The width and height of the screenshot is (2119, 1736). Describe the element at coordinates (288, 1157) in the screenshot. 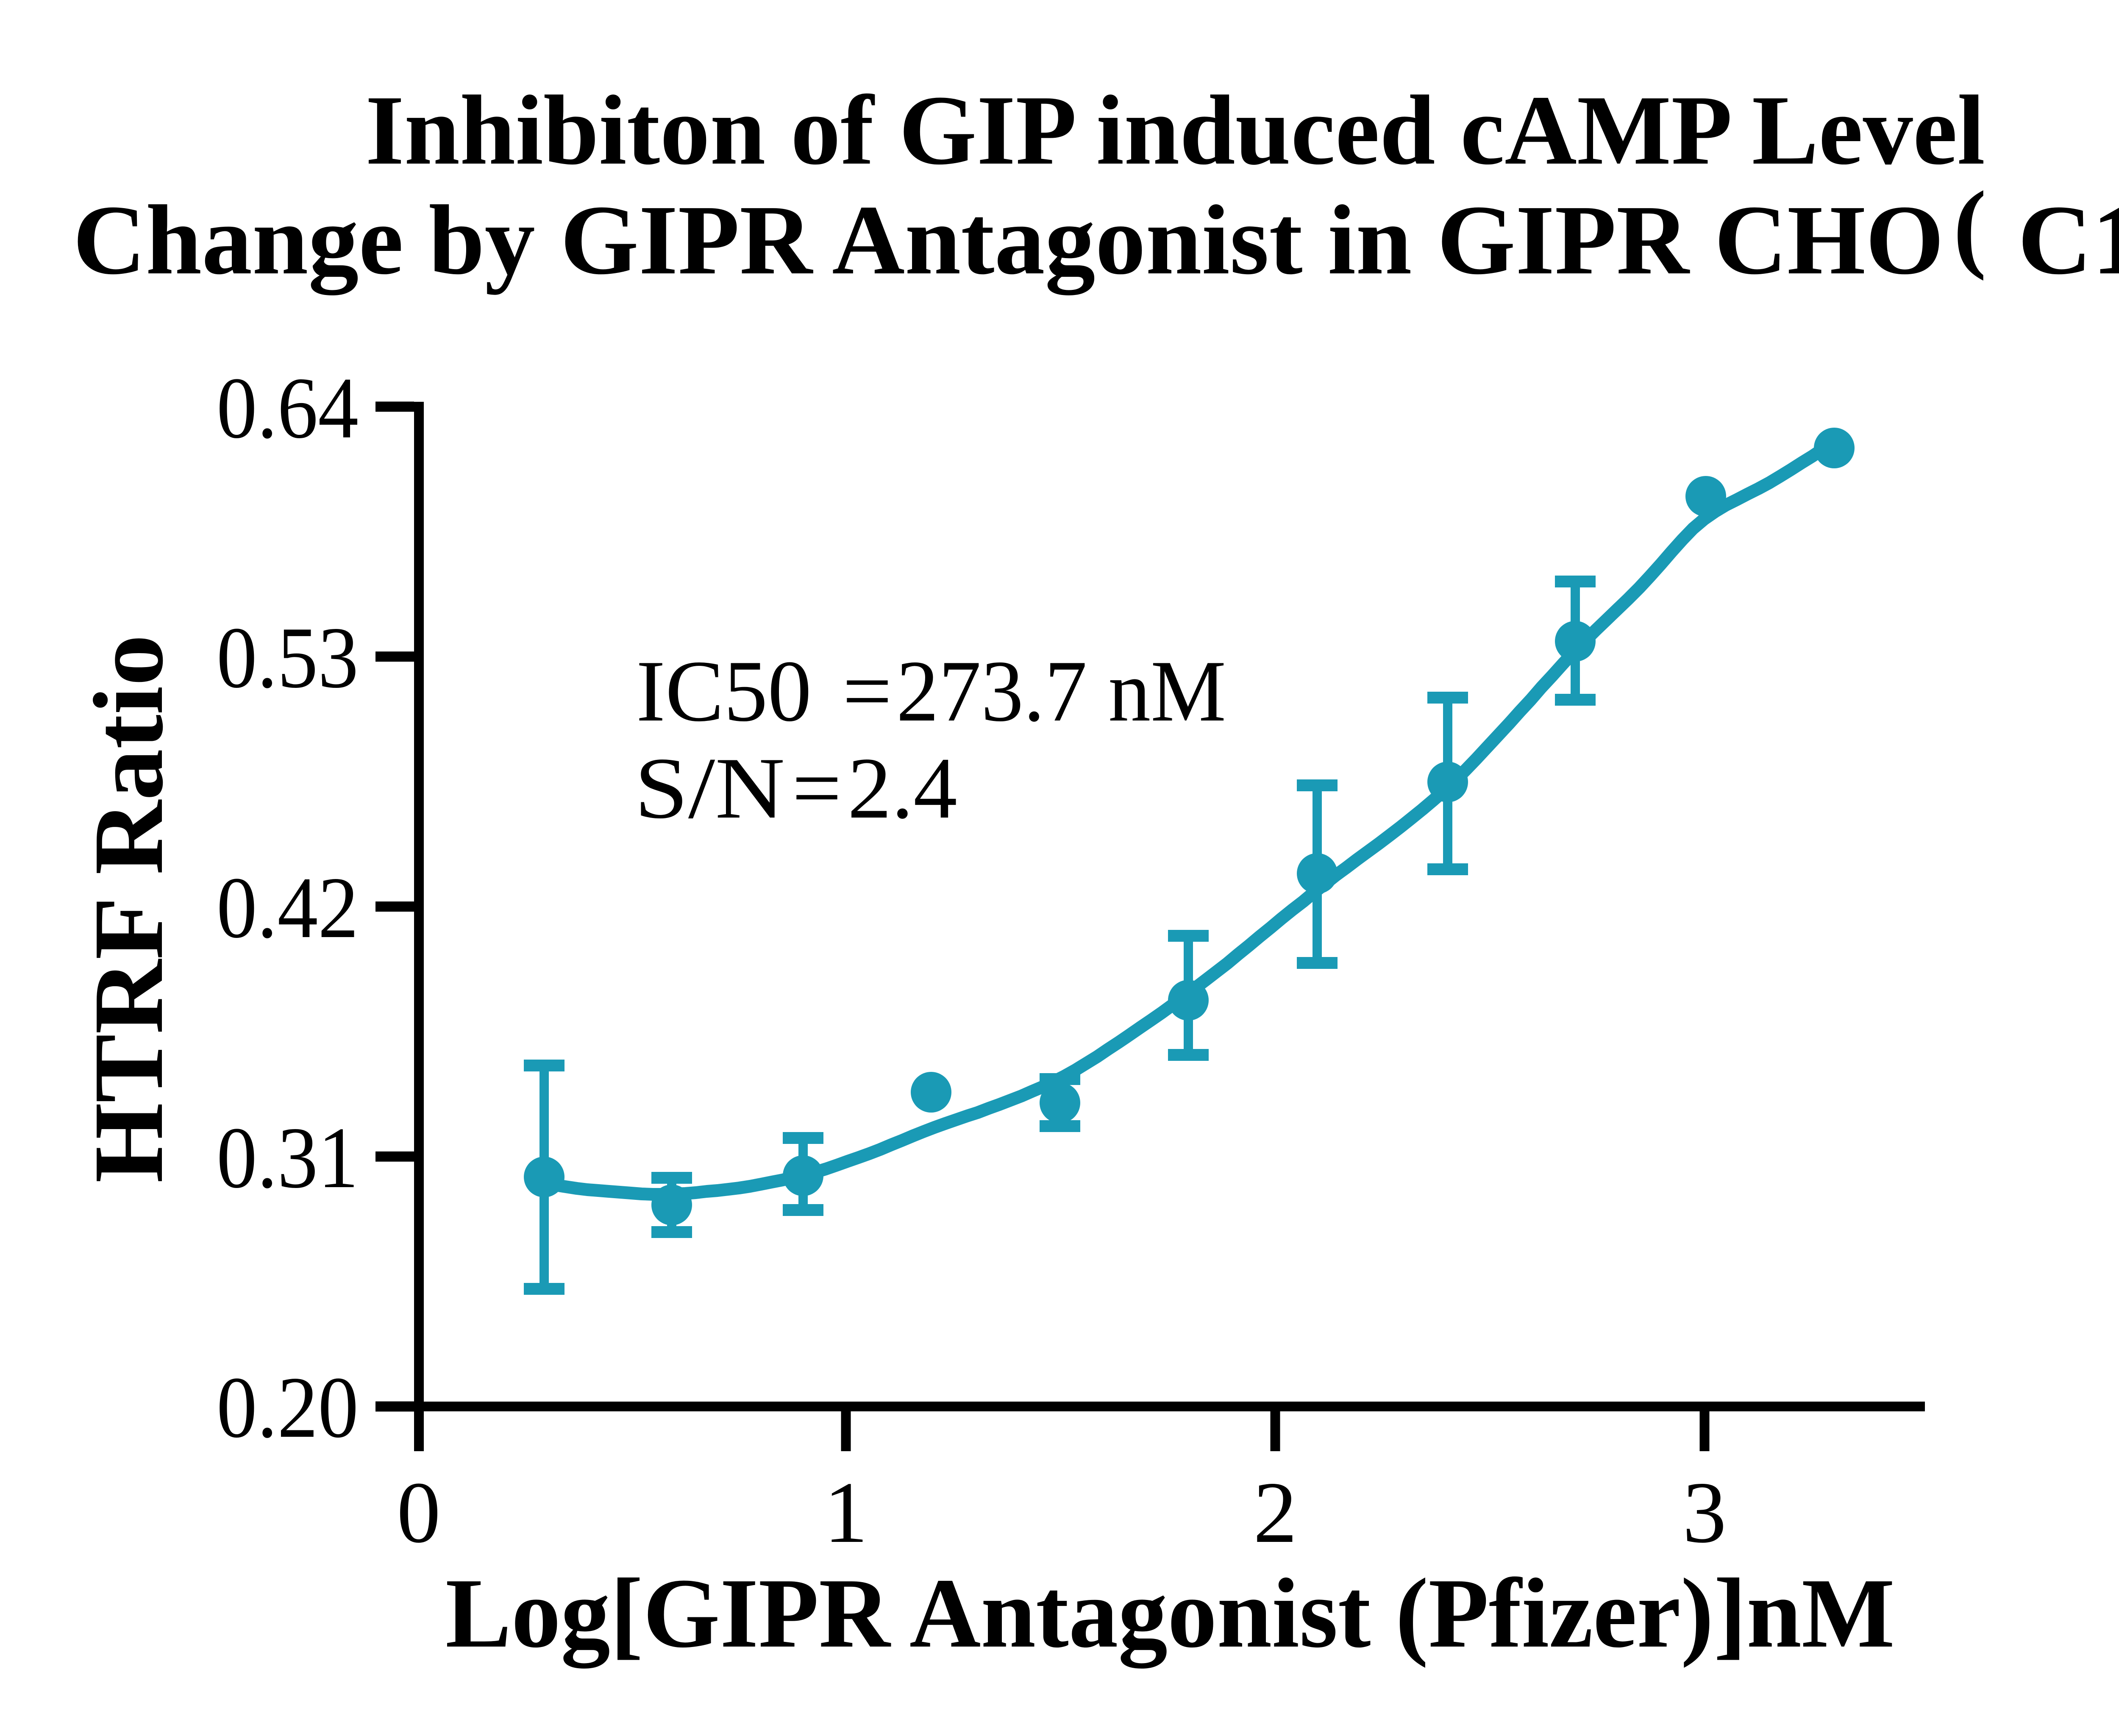

I see `svg-text: 0.31` at that location.